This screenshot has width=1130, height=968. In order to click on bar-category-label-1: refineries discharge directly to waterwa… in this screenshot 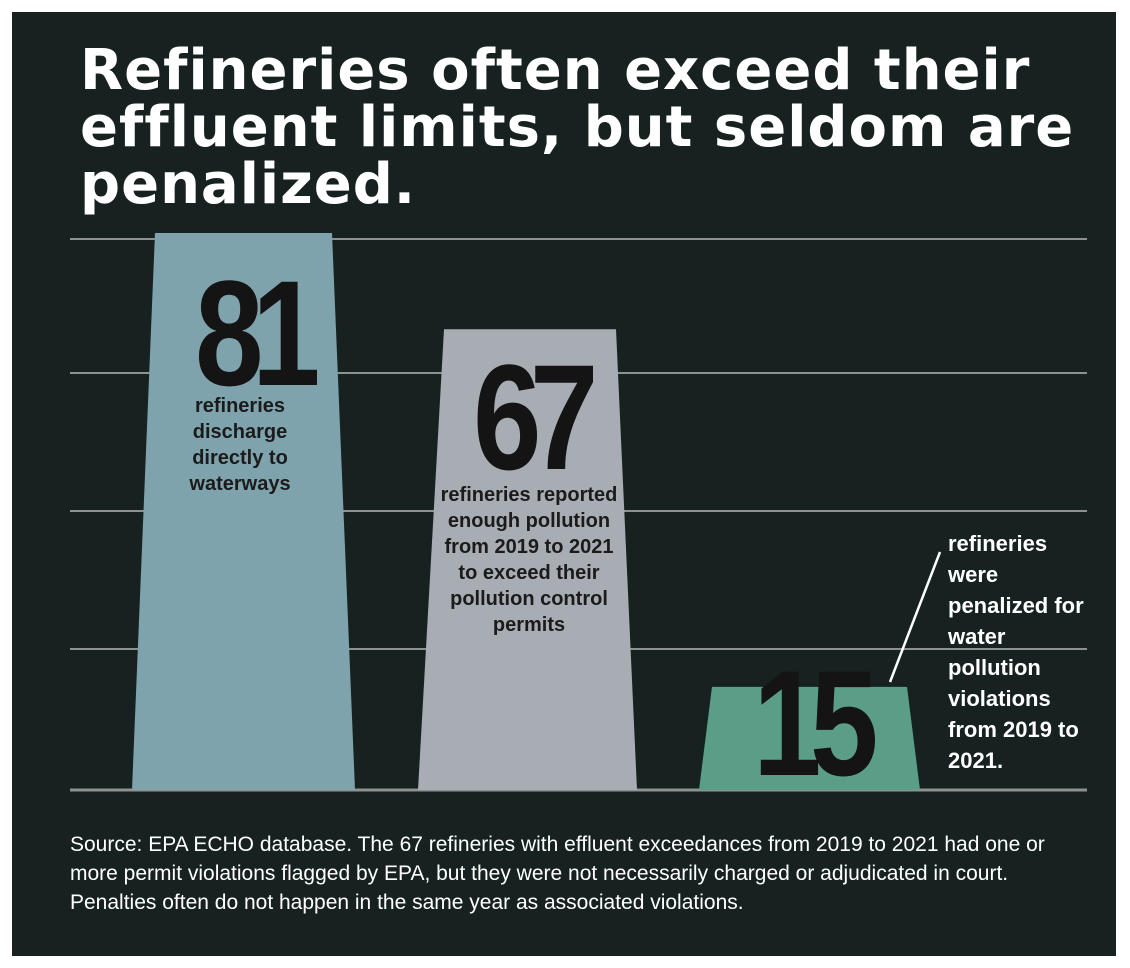, I will do `click(240, 445)`.